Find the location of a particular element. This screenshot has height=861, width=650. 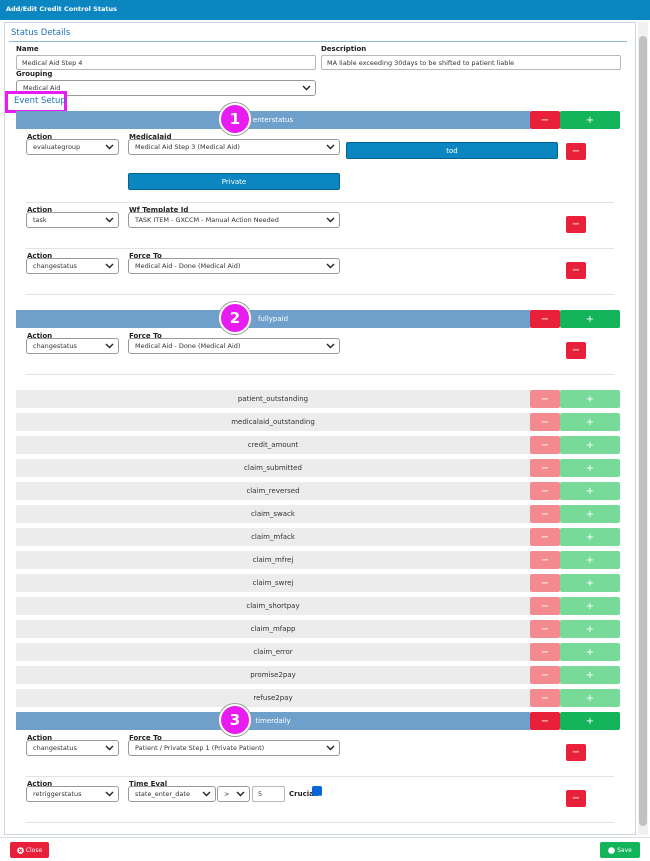

action-select: task is located at coordinates (72, 220).